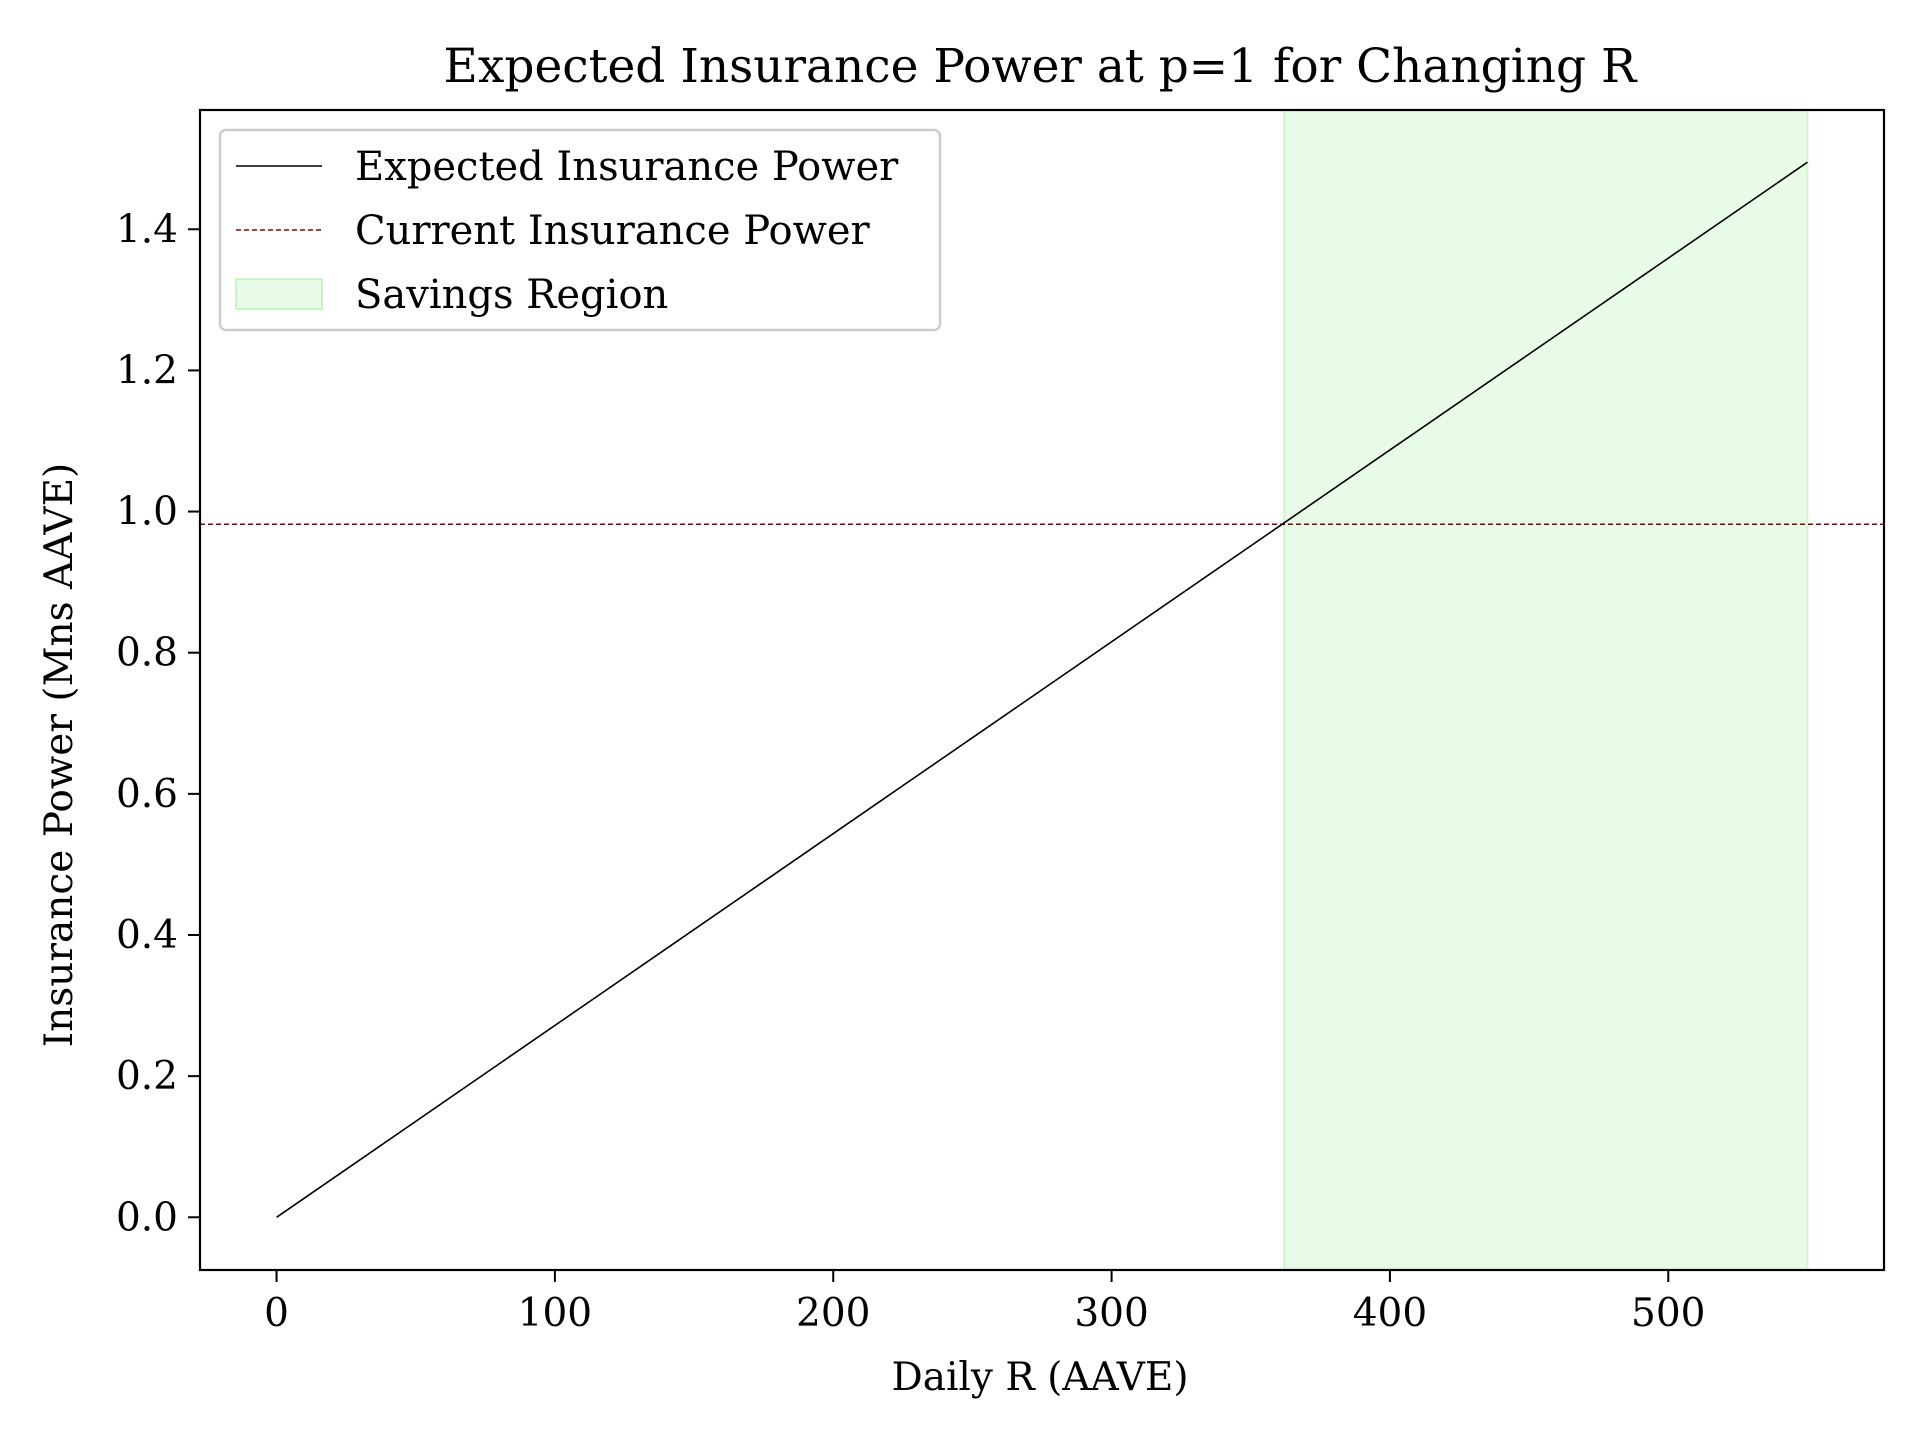  I want to click on y-axis-label: Insurance Power (Mns AAVE), so click(59, 755).